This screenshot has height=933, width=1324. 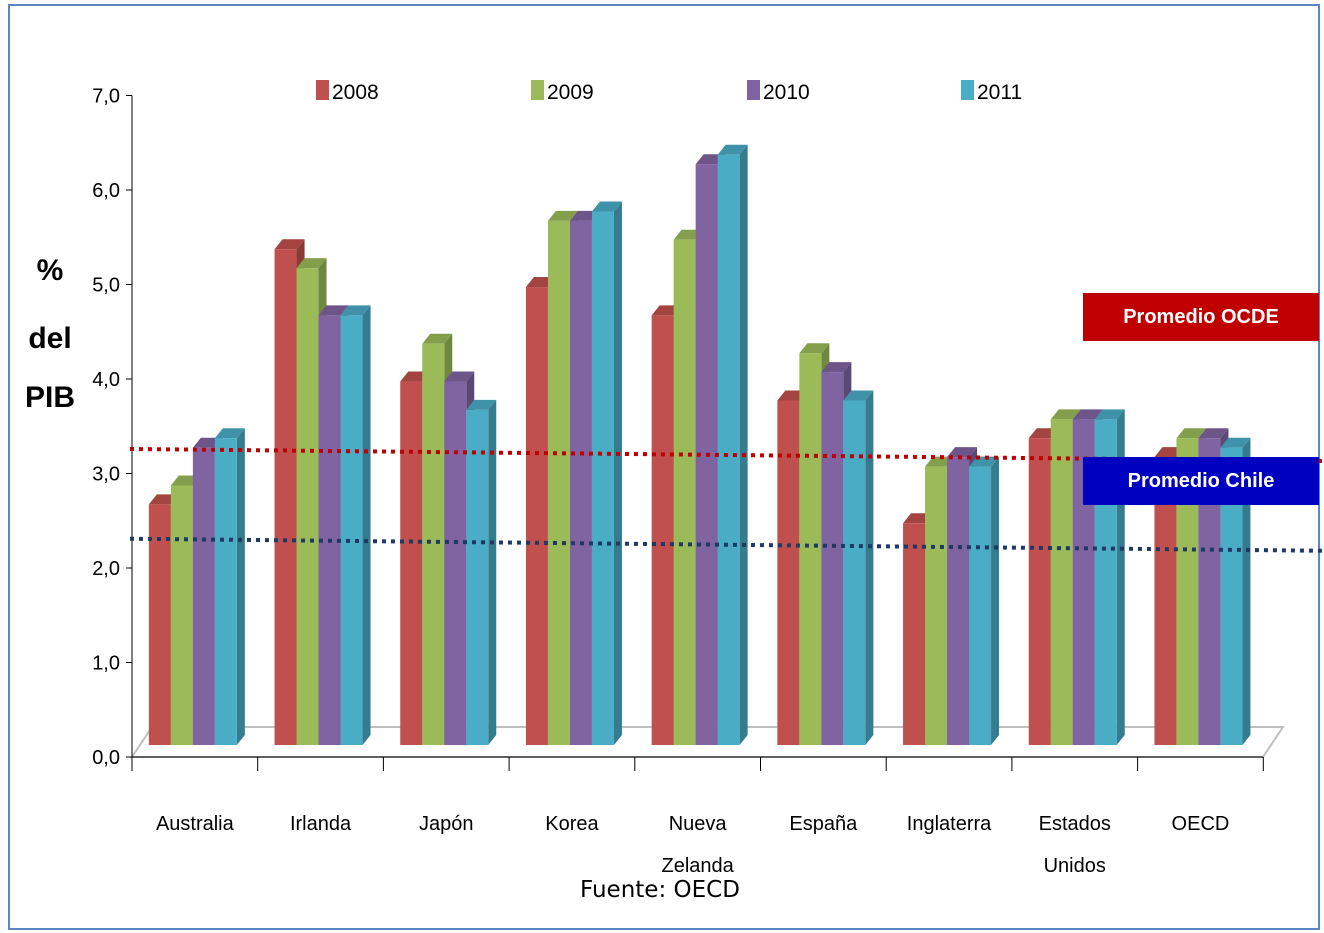 I want to click on x-tick-label: Australia, so click(x=195, y=824).